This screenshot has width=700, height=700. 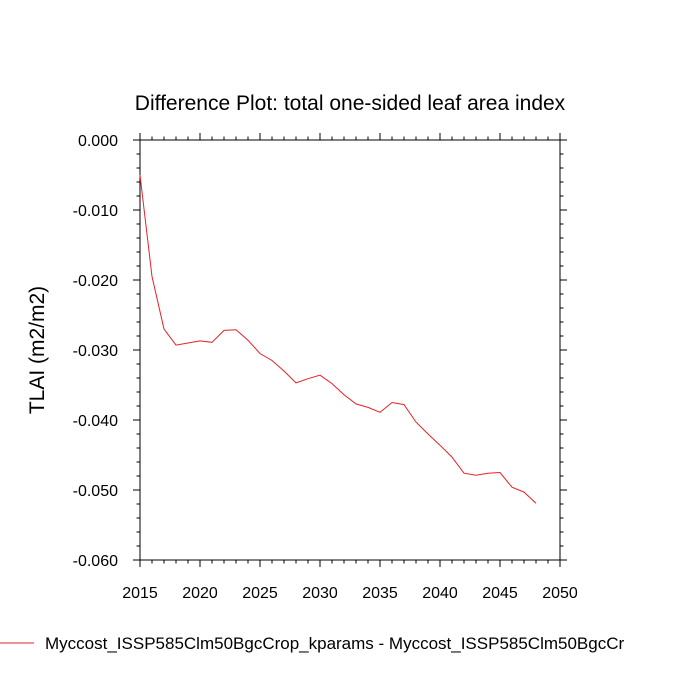 I want to click on x-tick-label: 2050, so click(x=560, y=593).